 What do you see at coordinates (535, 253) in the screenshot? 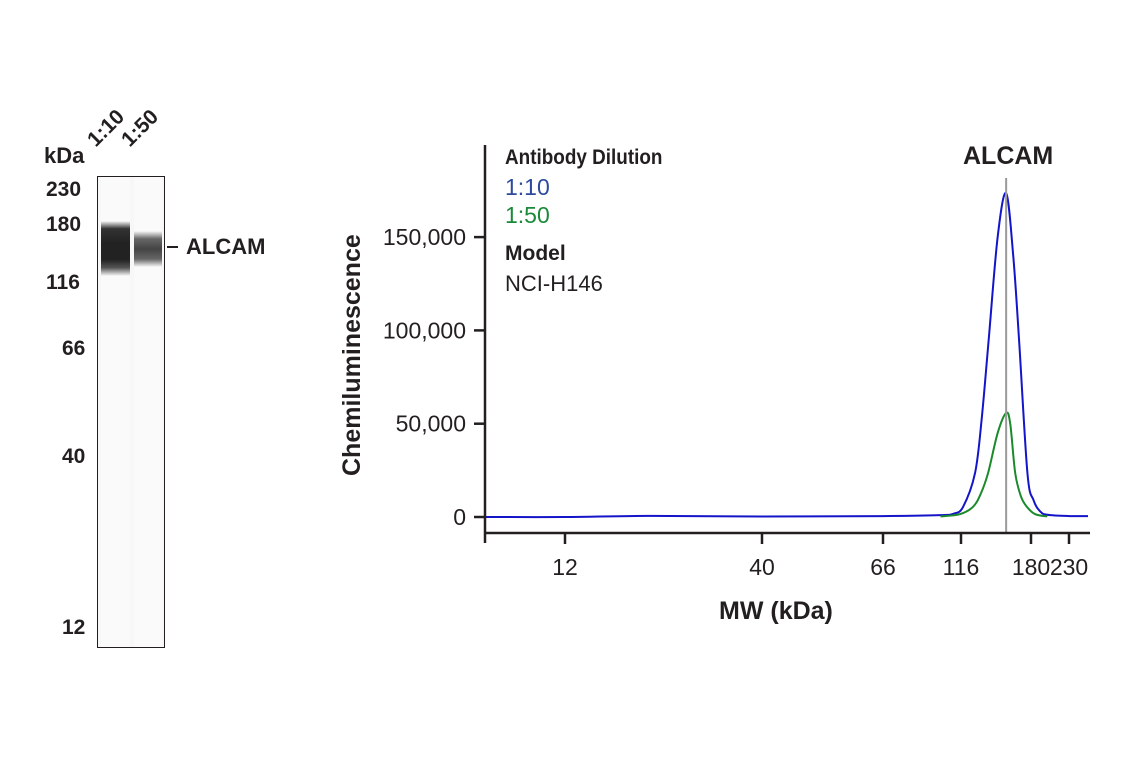
I see `legend-model-title: Model` at bounding box center [535, 253].